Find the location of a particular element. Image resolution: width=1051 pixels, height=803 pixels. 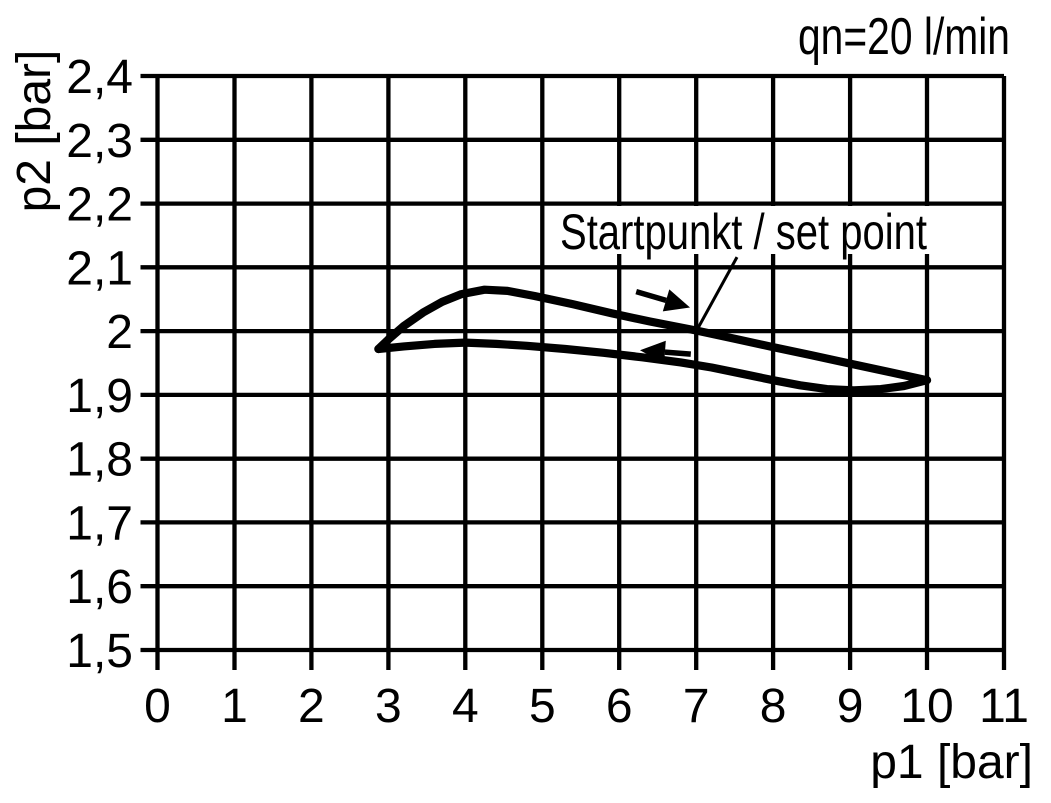

x-tick-label-9: 9 is located at coordinates (850, 706).